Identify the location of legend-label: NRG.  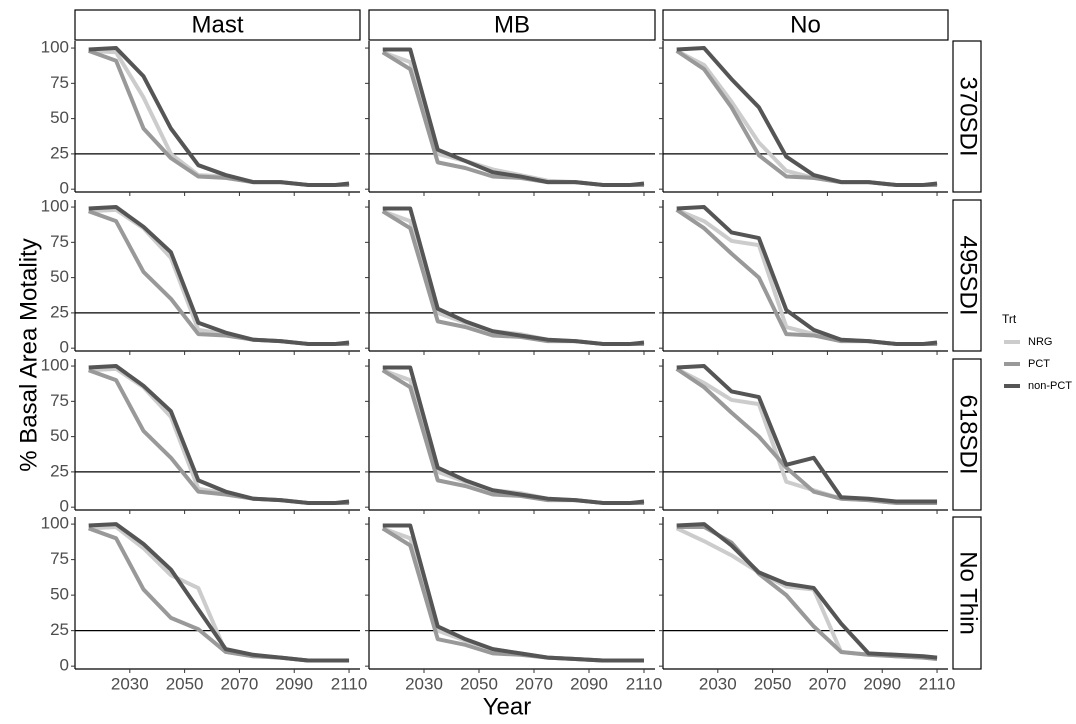
(1040, 342).